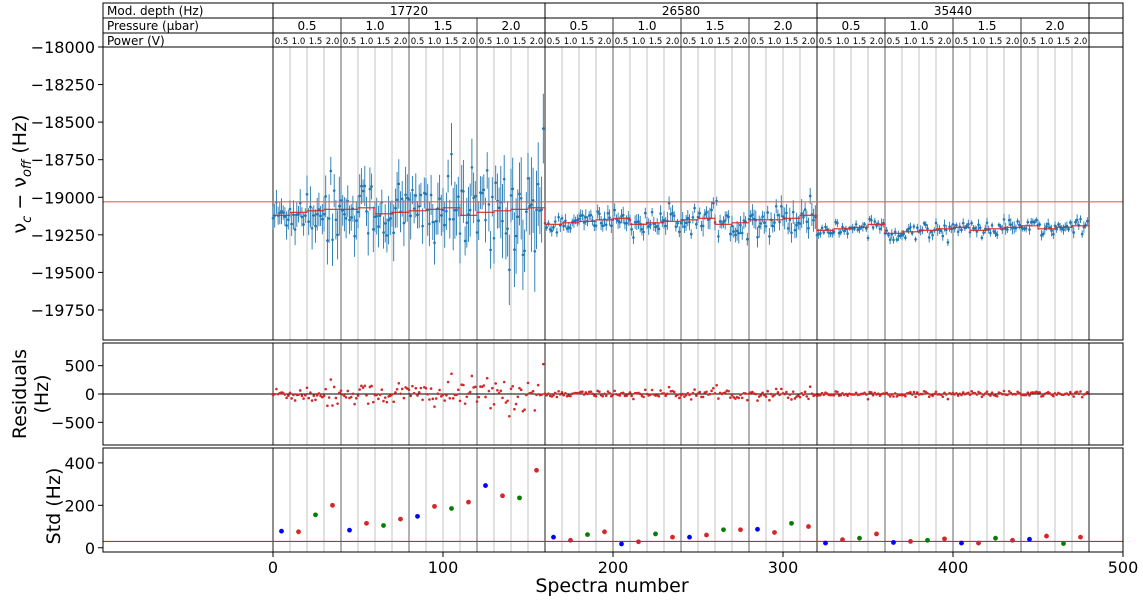 Image resolution: width=1143 pixels, height=600 pixels. What do you see at coordinates (63, 85) in the screenshot?
I see `y-tick-label: −18250` at bounding box center [63, 85].